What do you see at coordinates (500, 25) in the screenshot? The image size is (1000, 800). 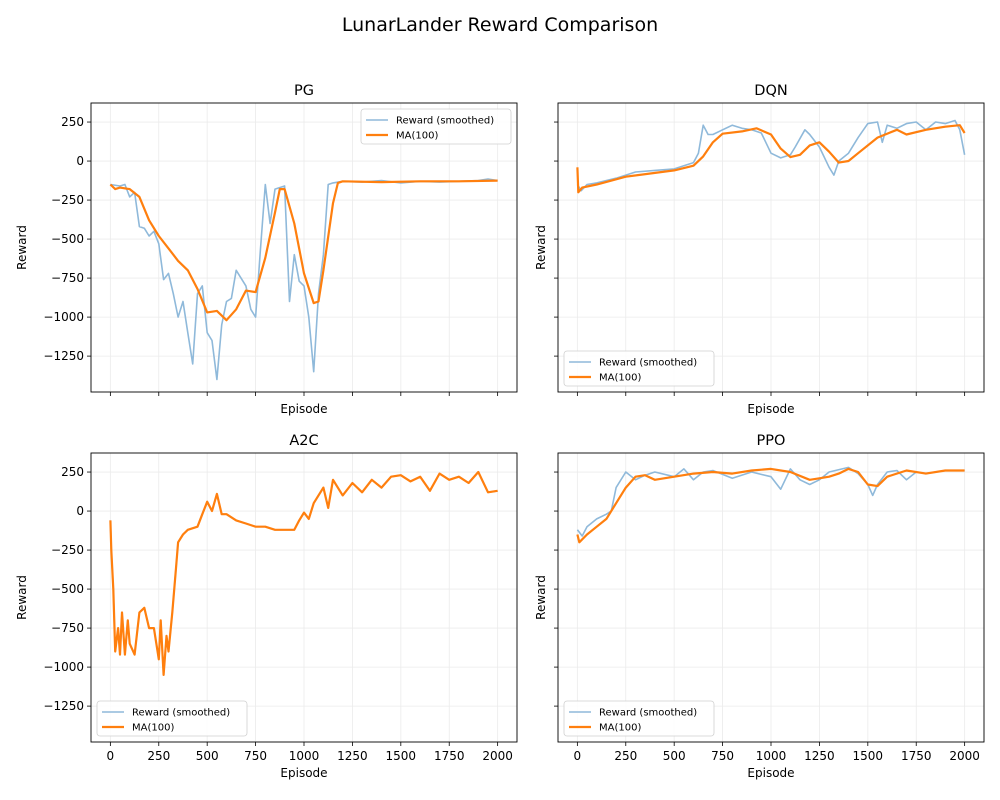 I see `figure-title: LunarLander Reward Comparison` at bounding box center [500, 25].